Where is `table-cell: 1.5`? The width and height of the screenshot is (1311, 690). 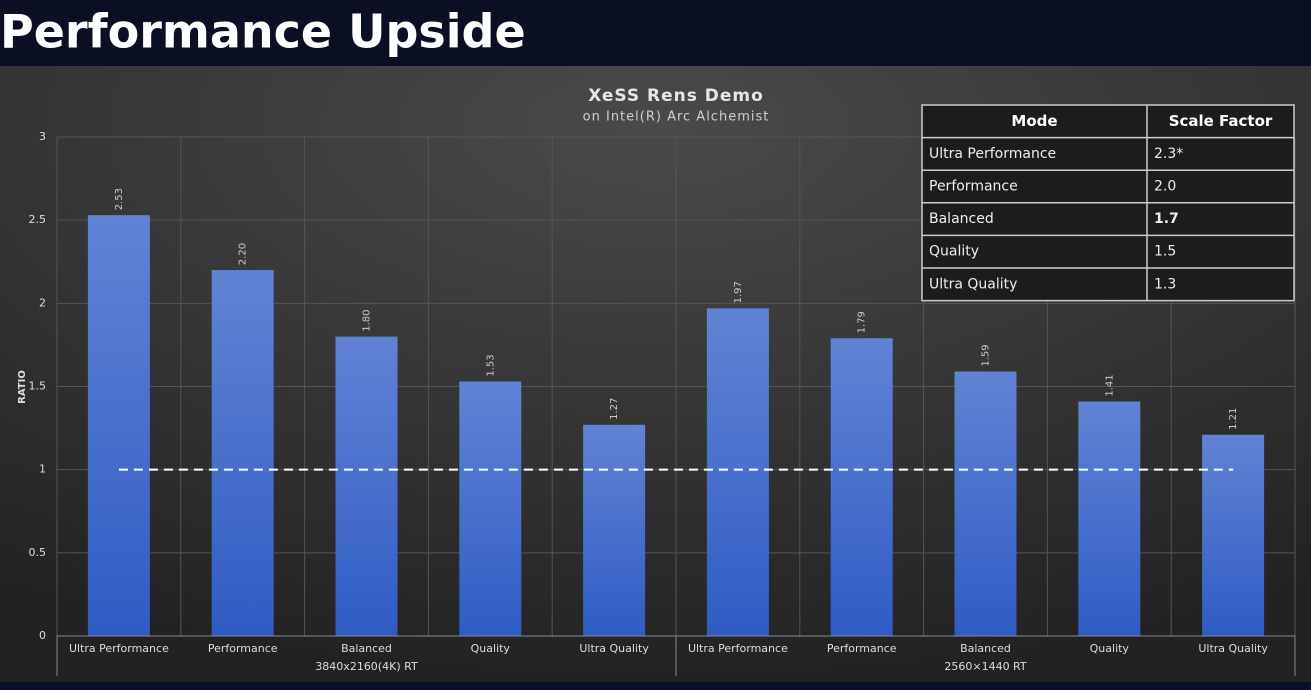 table-cell: 1.5 is located at coordinates (1165, 252).